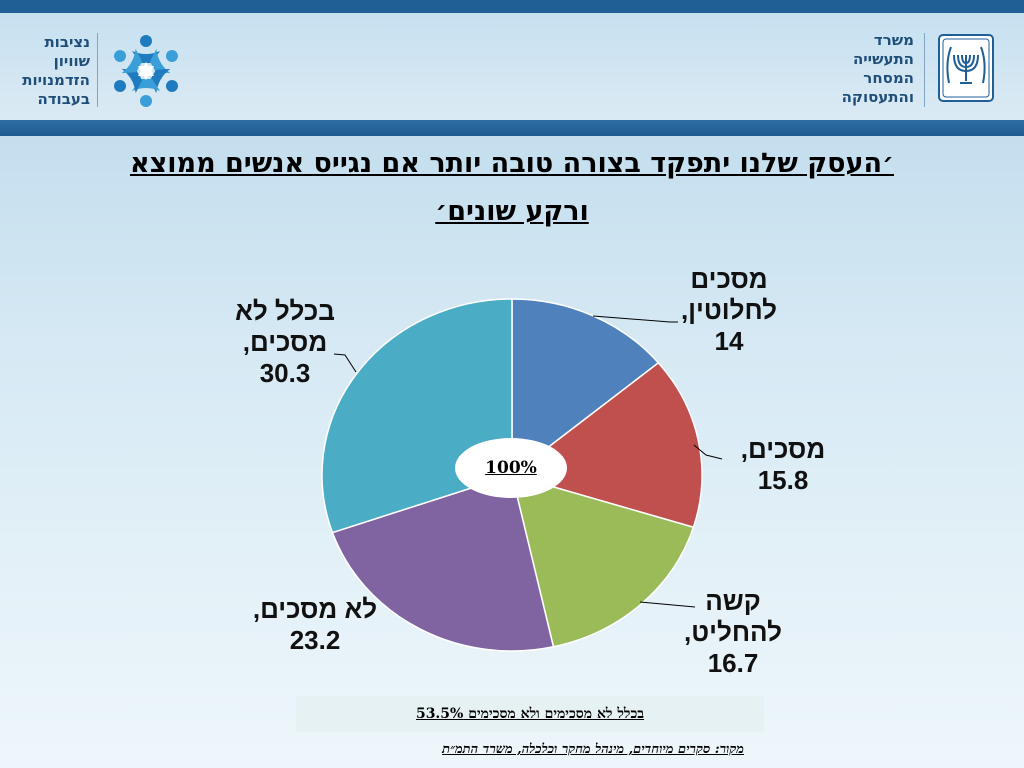 The width and height of the screenshot is (1024, 768). I want to click on header-left-divider, so click(97, 70).